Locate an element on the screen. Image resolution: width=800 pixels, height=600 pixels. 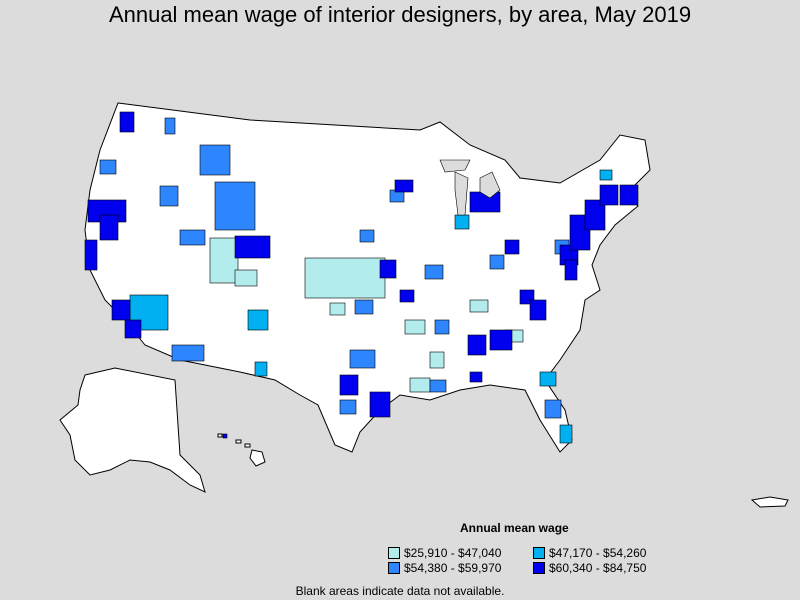
legend-label: $60,340 - $84,750 is located at coordinates (598, 568).